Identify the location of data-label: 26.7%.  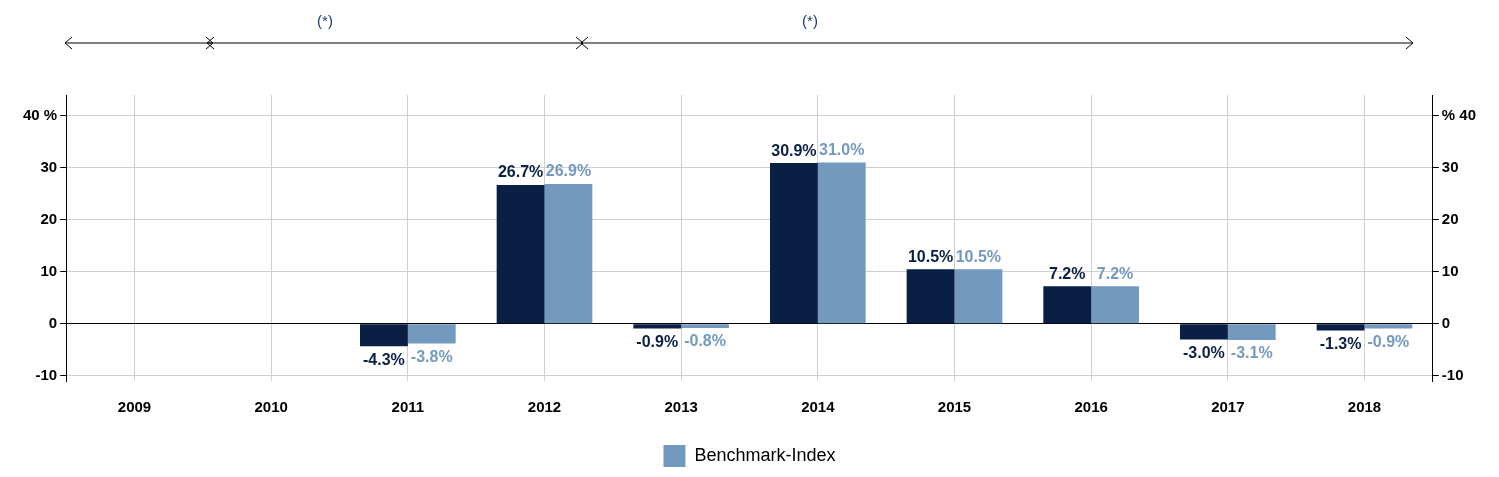
(520, 172).